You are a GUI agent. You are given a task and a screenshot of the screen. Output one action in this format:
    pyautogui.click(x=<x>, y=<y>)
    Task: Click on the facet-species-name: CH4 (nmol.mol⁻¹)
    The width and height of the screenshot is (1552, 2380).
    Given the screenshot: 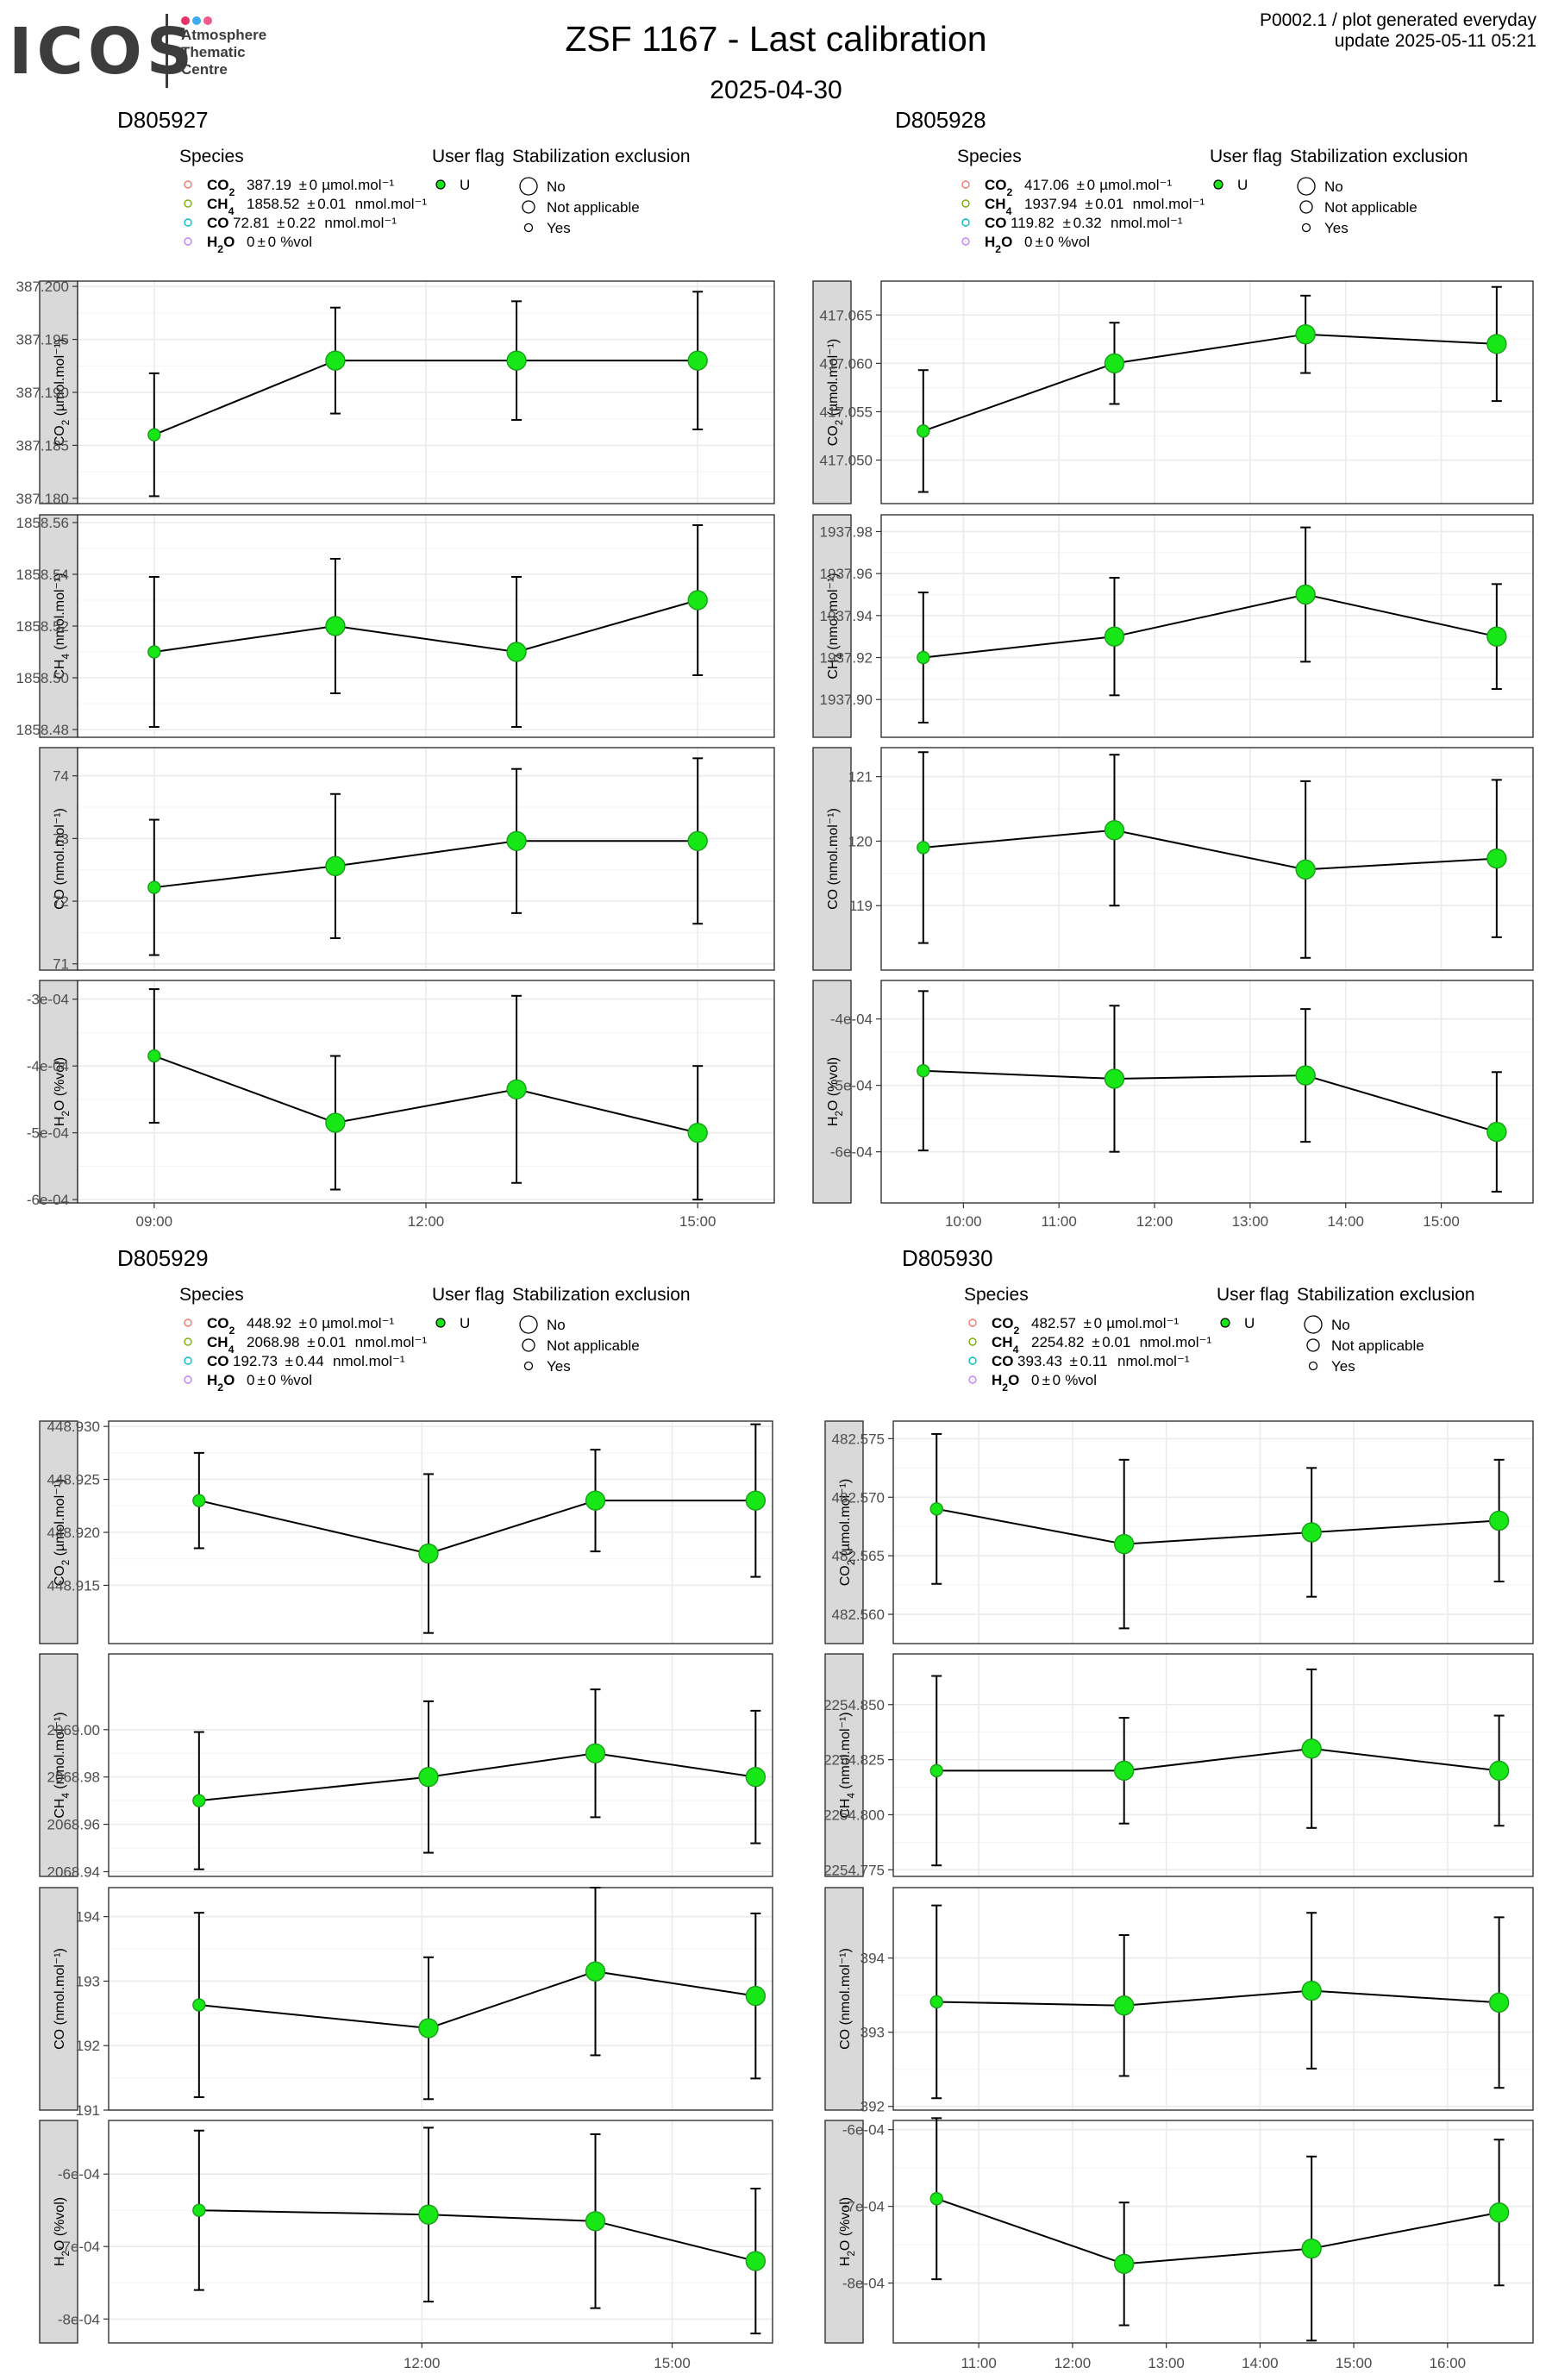 What is the action you would take?
    pyautogui.click(x=847, y=1765)
    